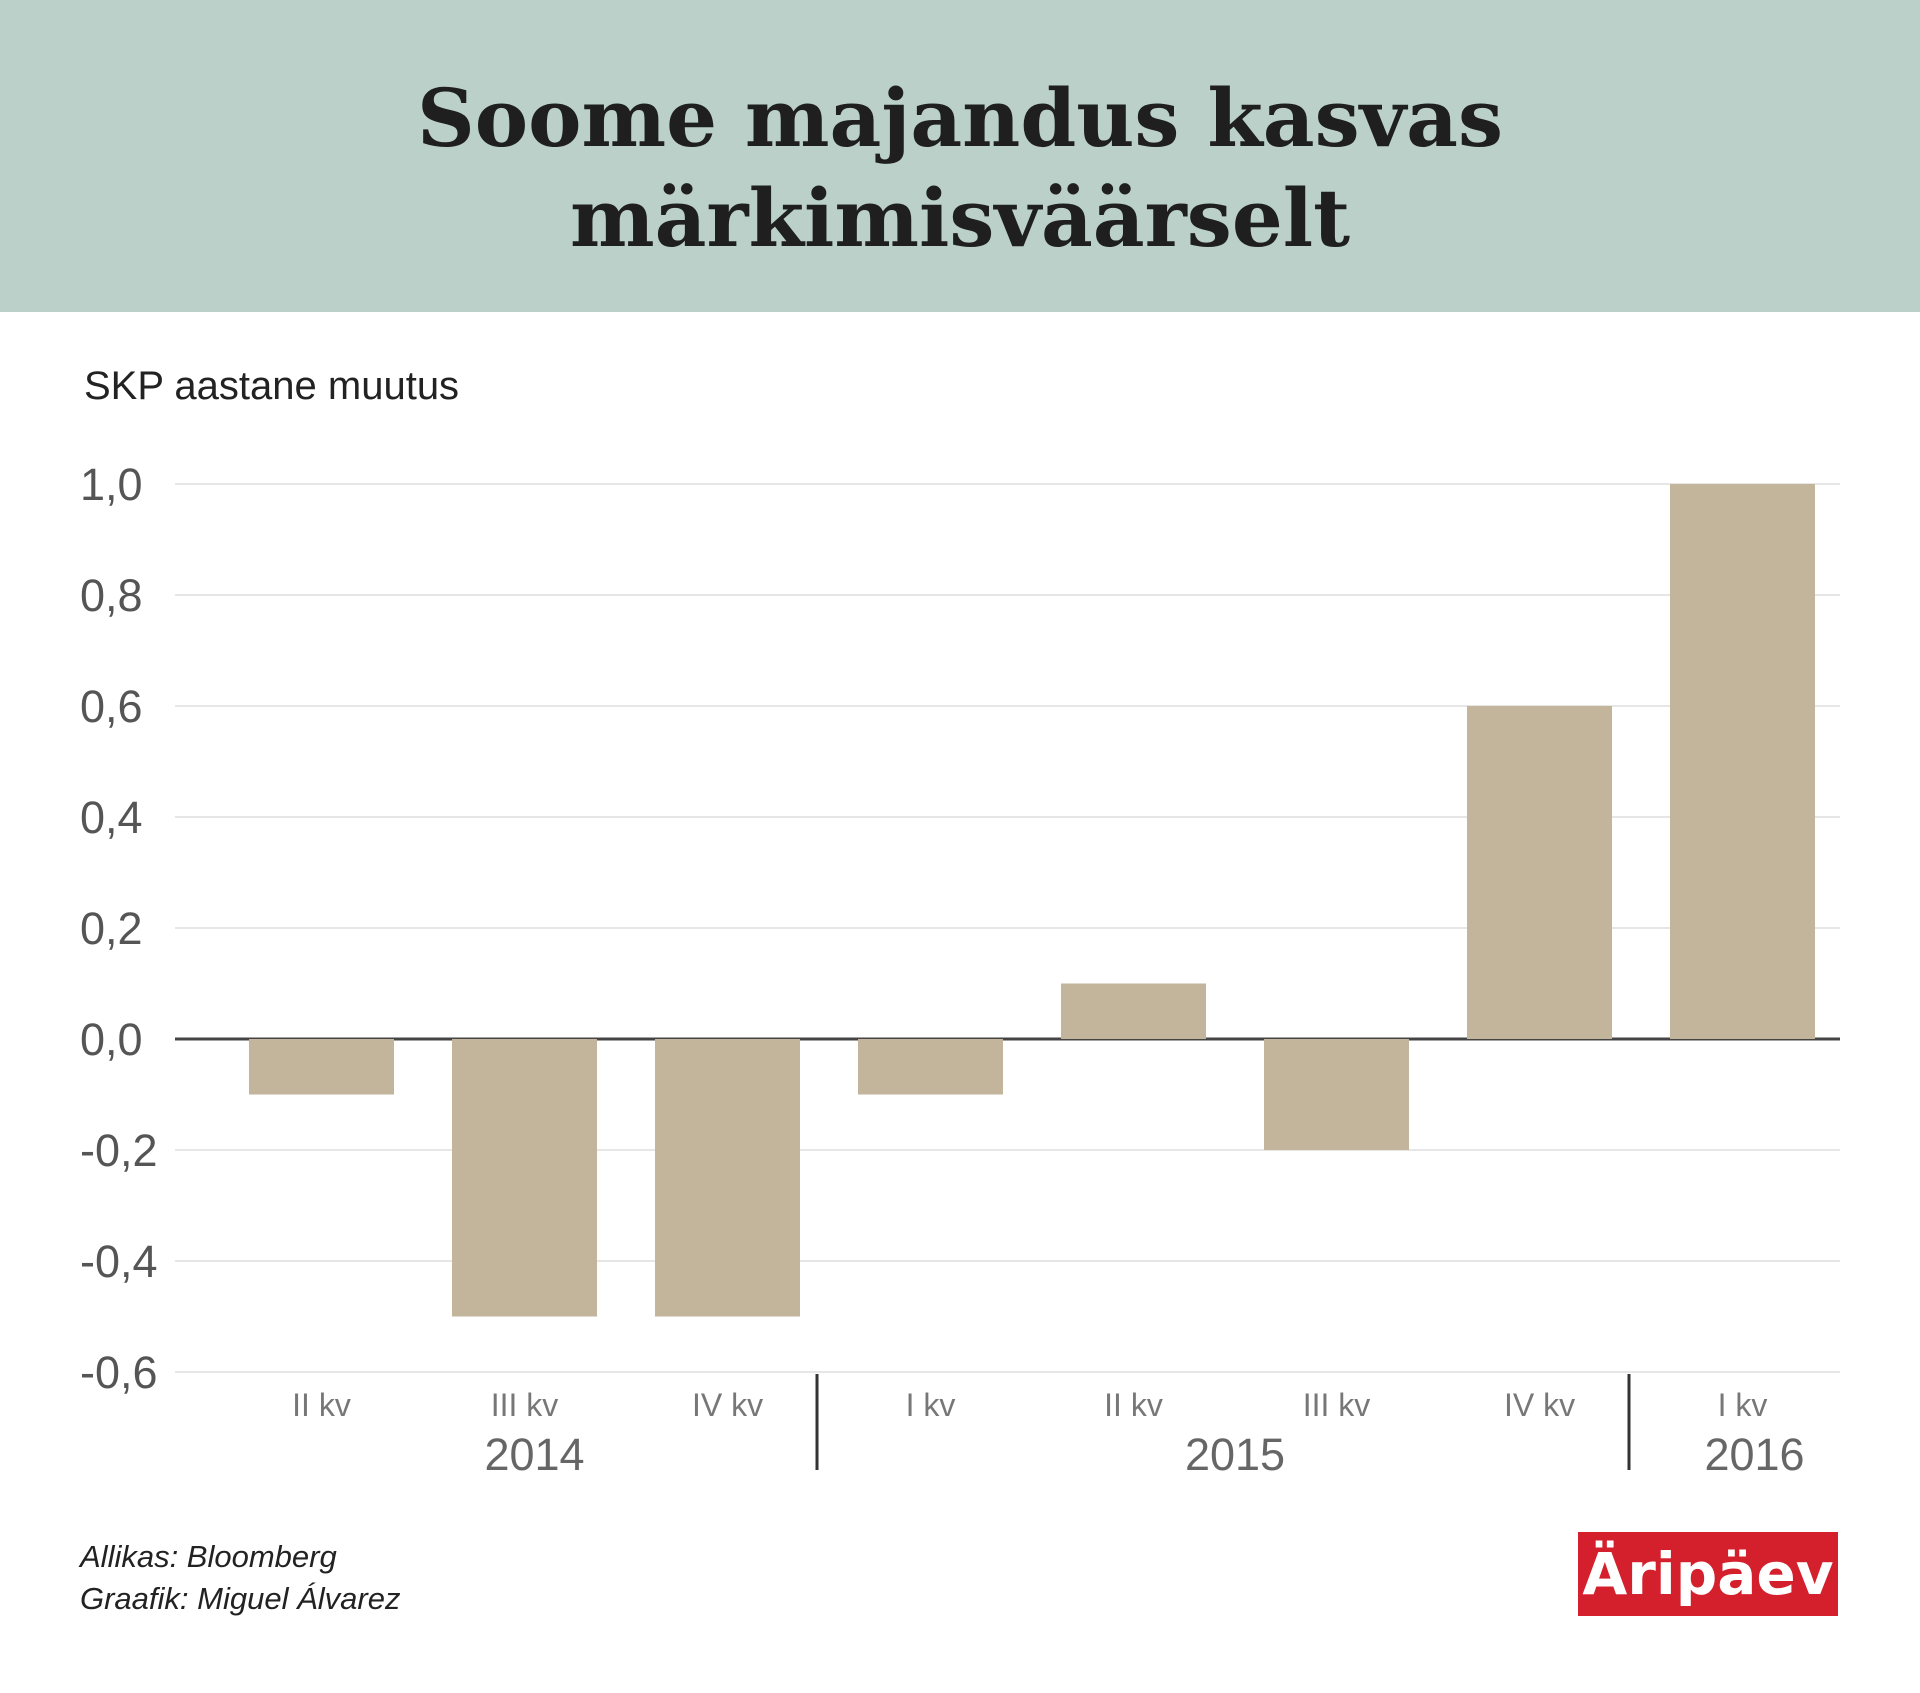 Image resolution: width=1920 pixels, height=1693 pixels. Describe the element at coordinates (111, 1039) in the screenshot. I see `y-tick-label: 0,0` at that location.